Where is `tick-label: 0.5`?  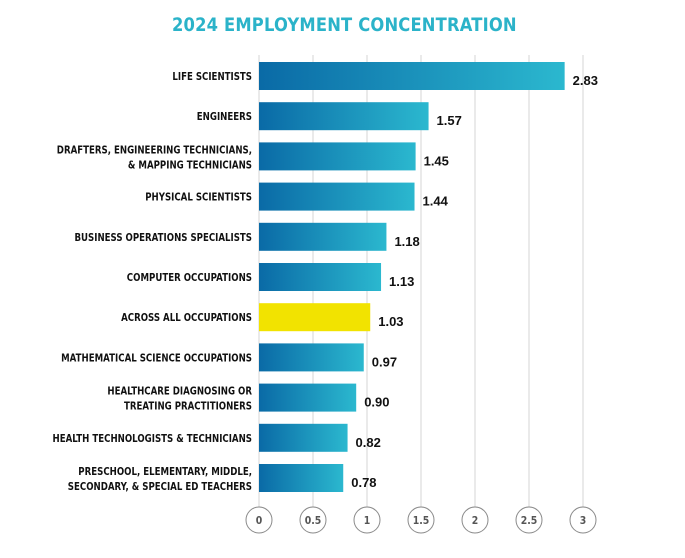
tick-label: 0.5 is located at coordinates (313, 520).